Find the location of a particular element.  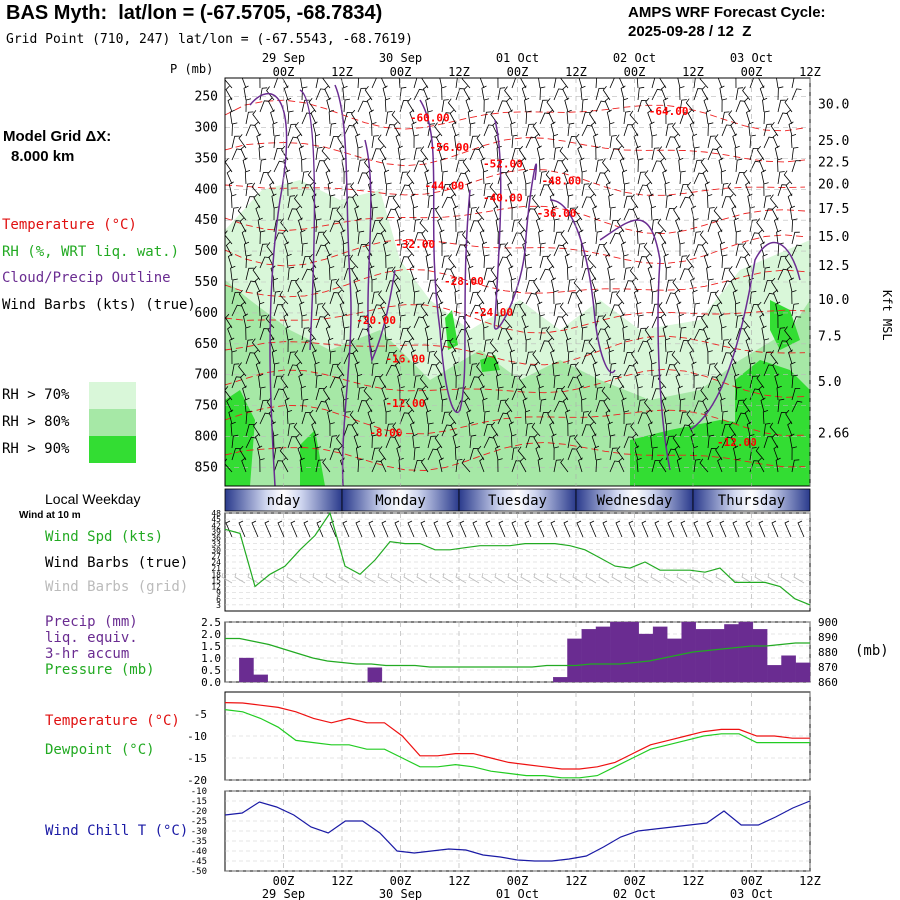

isotherm-label: -64.00 is located at coordinates (669, 111).